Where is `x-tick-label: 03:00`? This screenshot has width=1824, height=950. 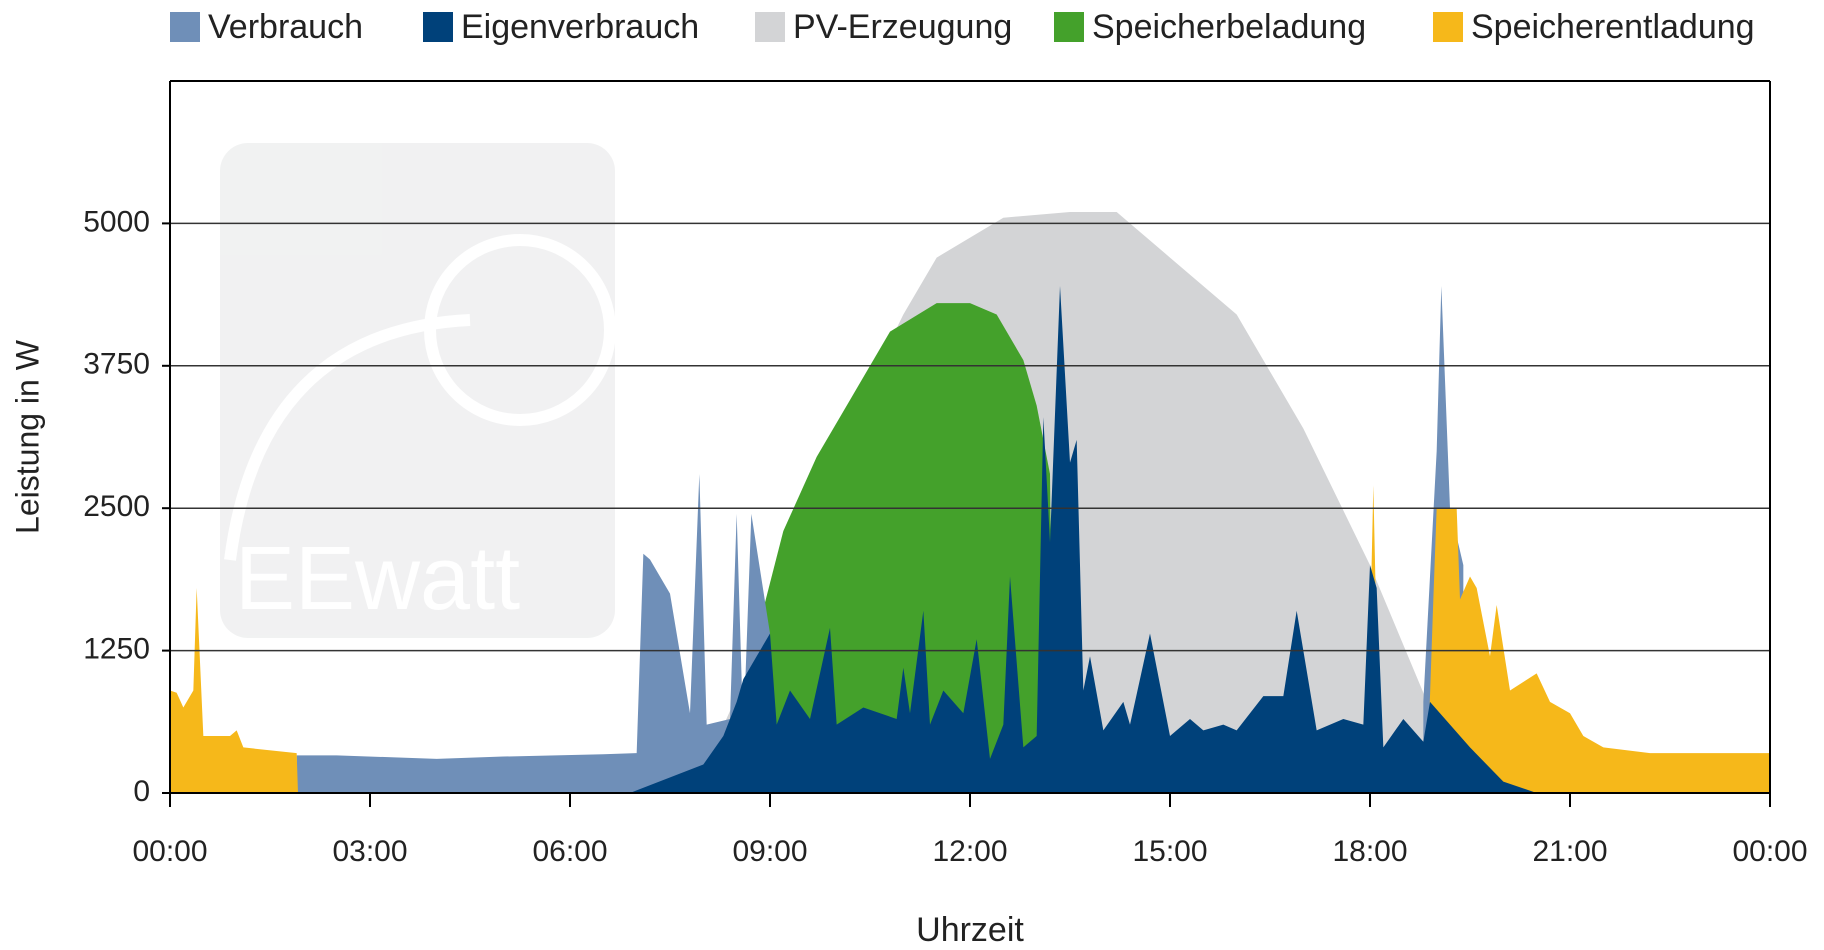 x-tick-label: 03:00 is located at coordinates (369, 851).